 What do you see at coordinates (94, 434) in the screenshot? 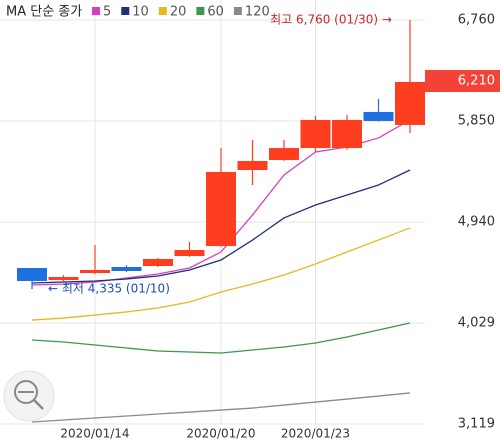
I see `x-tick-label: 2020/01/14` at bounding box center [94, 434].